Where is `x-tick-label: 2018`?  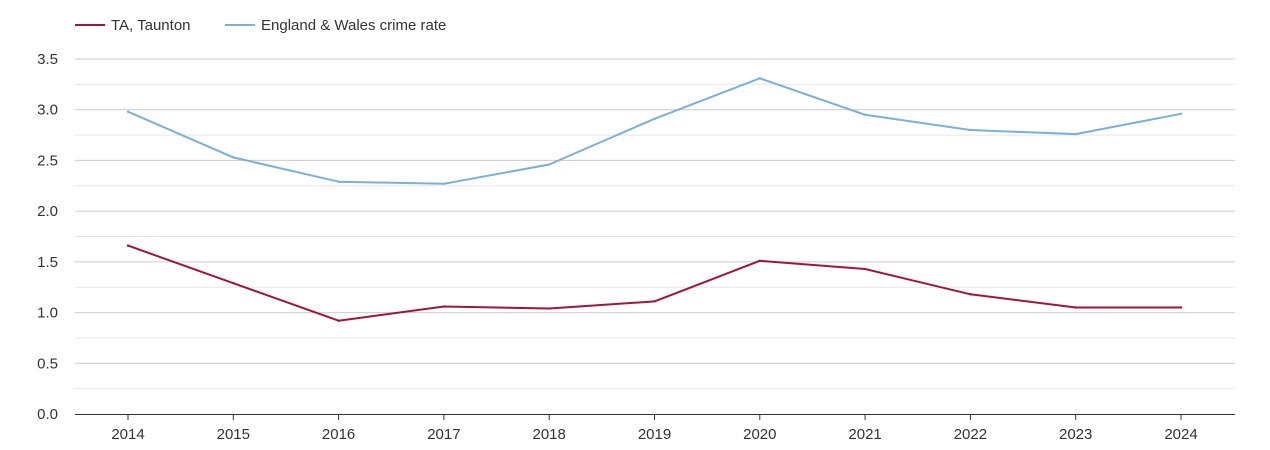 x-tick-label: 2018 is located at coordinates (549, 434).